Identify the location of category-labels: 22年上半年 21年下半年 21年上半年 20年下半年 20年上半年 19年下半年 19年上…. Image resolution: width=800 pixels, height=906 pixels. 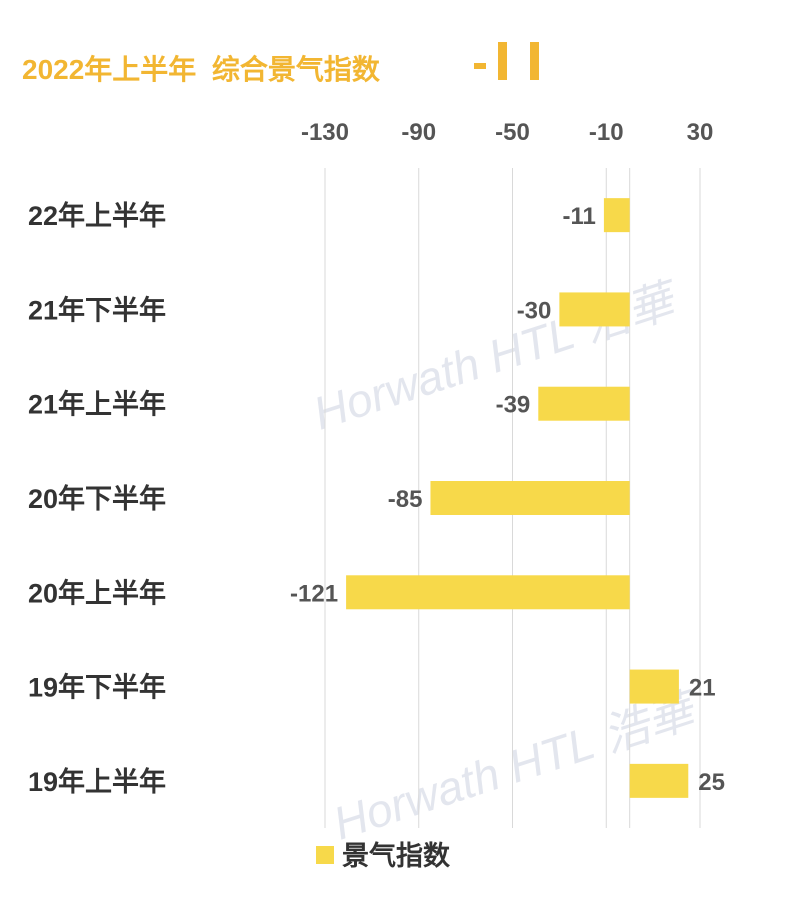
(97, 498).